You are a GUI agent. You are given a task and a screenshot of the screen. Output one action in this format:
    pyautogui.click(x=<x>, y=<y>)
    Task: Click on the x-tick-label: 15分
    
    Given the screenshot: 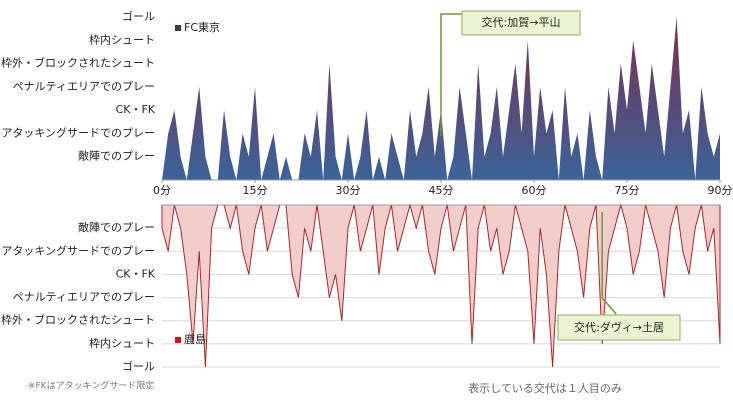 What is the action you would take?
    pyautogui.click(x=255, y=190)
    